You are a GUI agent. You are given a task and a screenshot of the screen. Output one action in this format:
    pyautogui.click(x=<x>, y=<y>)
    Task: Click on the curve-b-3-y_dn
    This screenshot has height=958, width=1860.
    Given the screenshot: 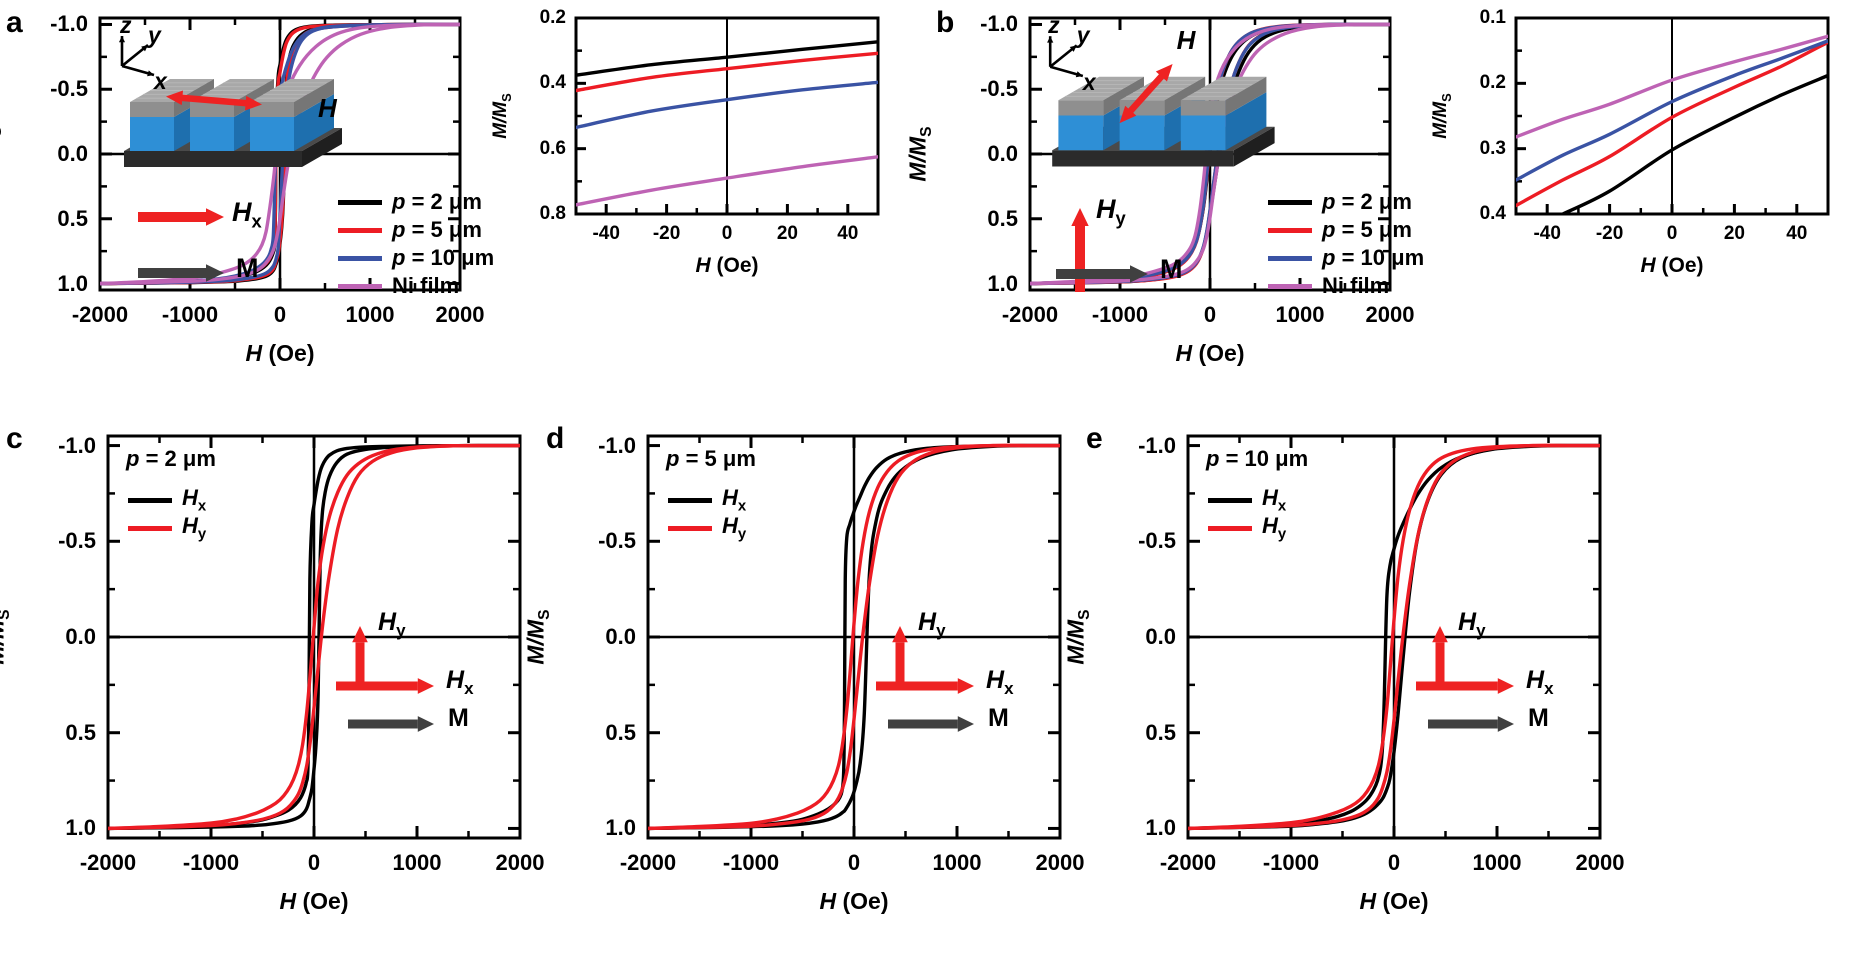 What is the action you would take?
    pyautogui.click(x=1210, y=154)
    